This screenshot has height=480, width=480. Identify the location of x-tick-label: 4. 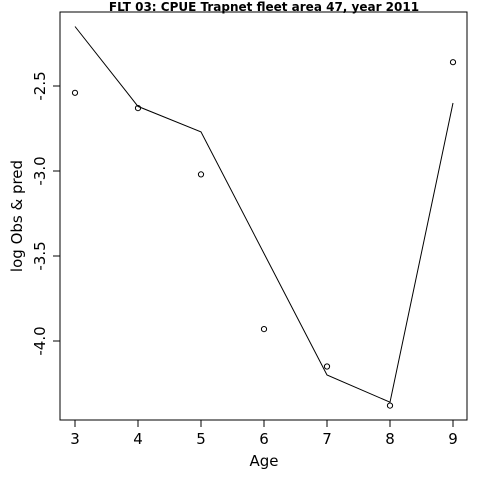
(138, 439).